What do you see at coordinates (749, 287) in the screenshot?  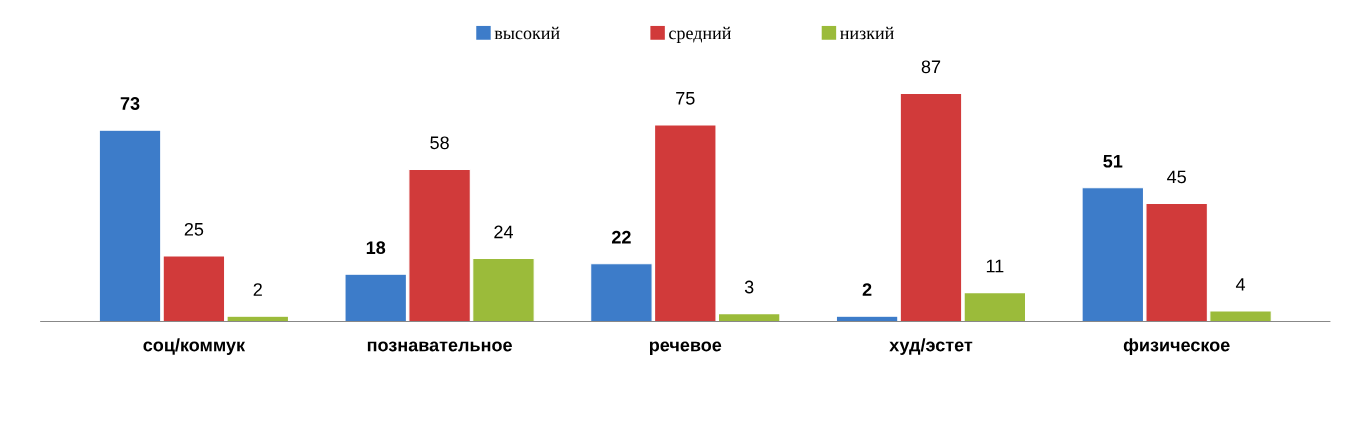 I see `data-label: 3` at bounding box center [749, 287].